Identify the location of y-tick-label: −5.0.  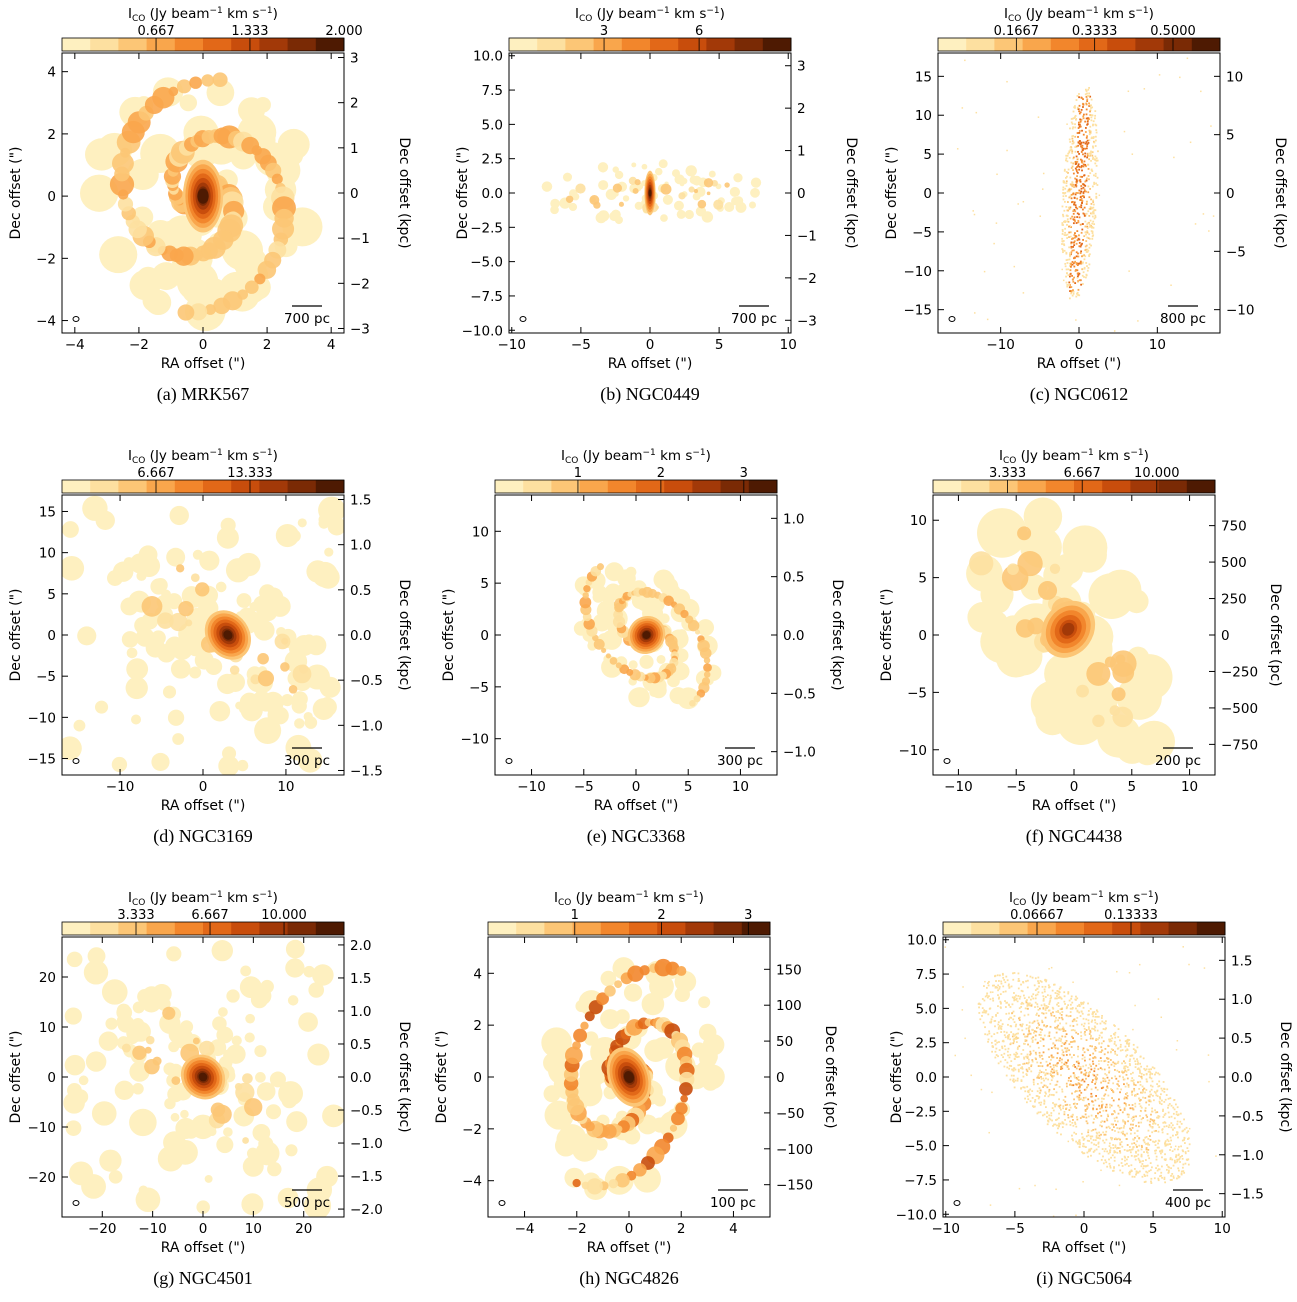
(920, 1147).